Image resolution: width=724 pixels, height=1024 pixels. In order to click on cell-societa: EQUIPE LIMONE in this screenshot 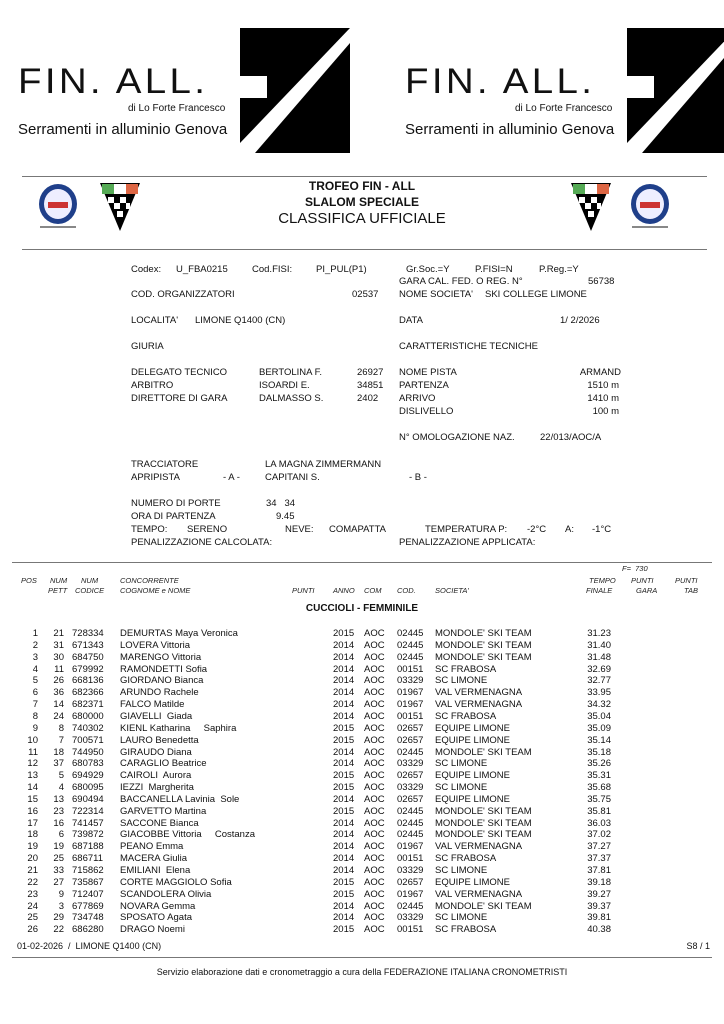, I will do `click(472, 882)`.